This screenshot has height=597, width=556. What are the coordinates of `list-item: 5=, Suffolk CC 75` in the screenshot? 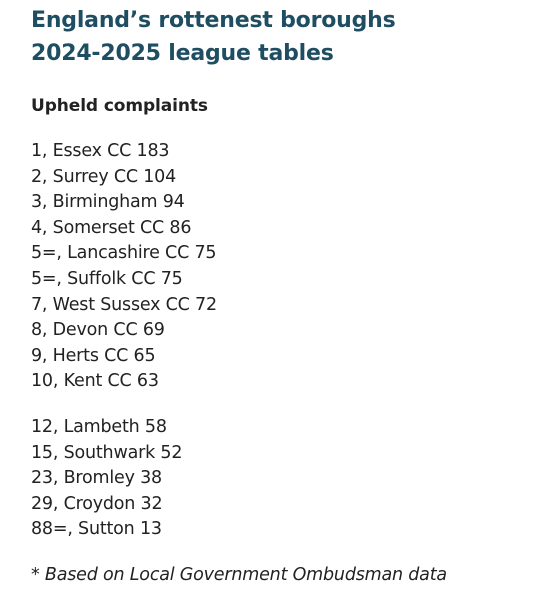 It's located at (107, 278).